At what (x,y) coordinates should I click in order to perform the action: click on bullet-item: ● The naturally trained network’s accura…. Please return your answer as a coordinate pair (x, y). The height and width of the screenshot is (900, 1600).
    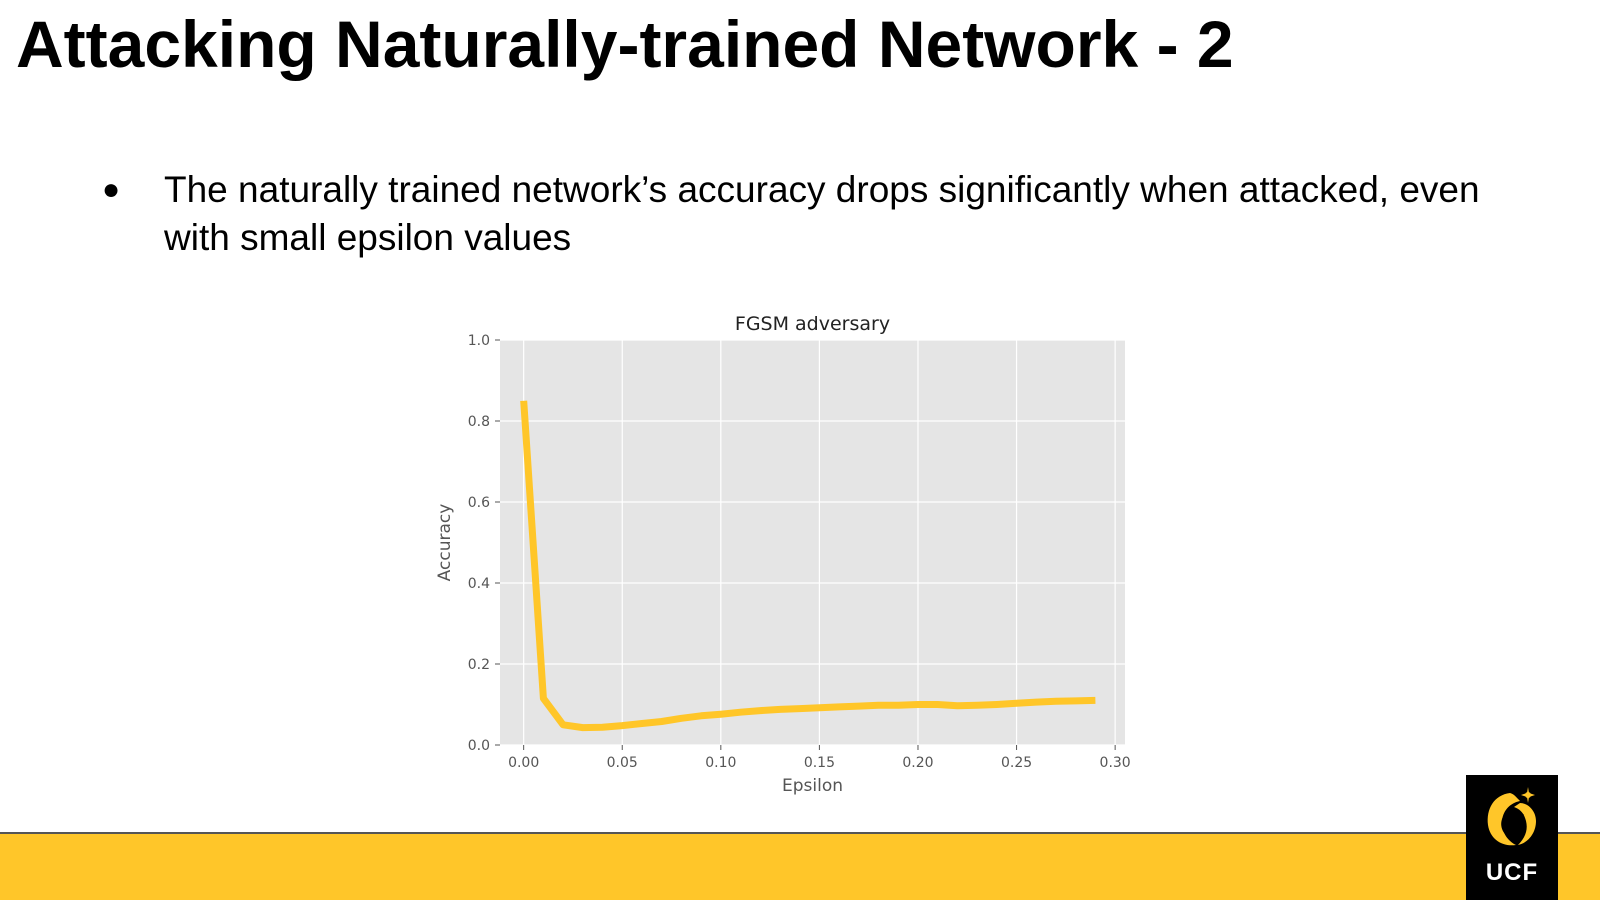
    Looking at the image, I should click on (817, 214).